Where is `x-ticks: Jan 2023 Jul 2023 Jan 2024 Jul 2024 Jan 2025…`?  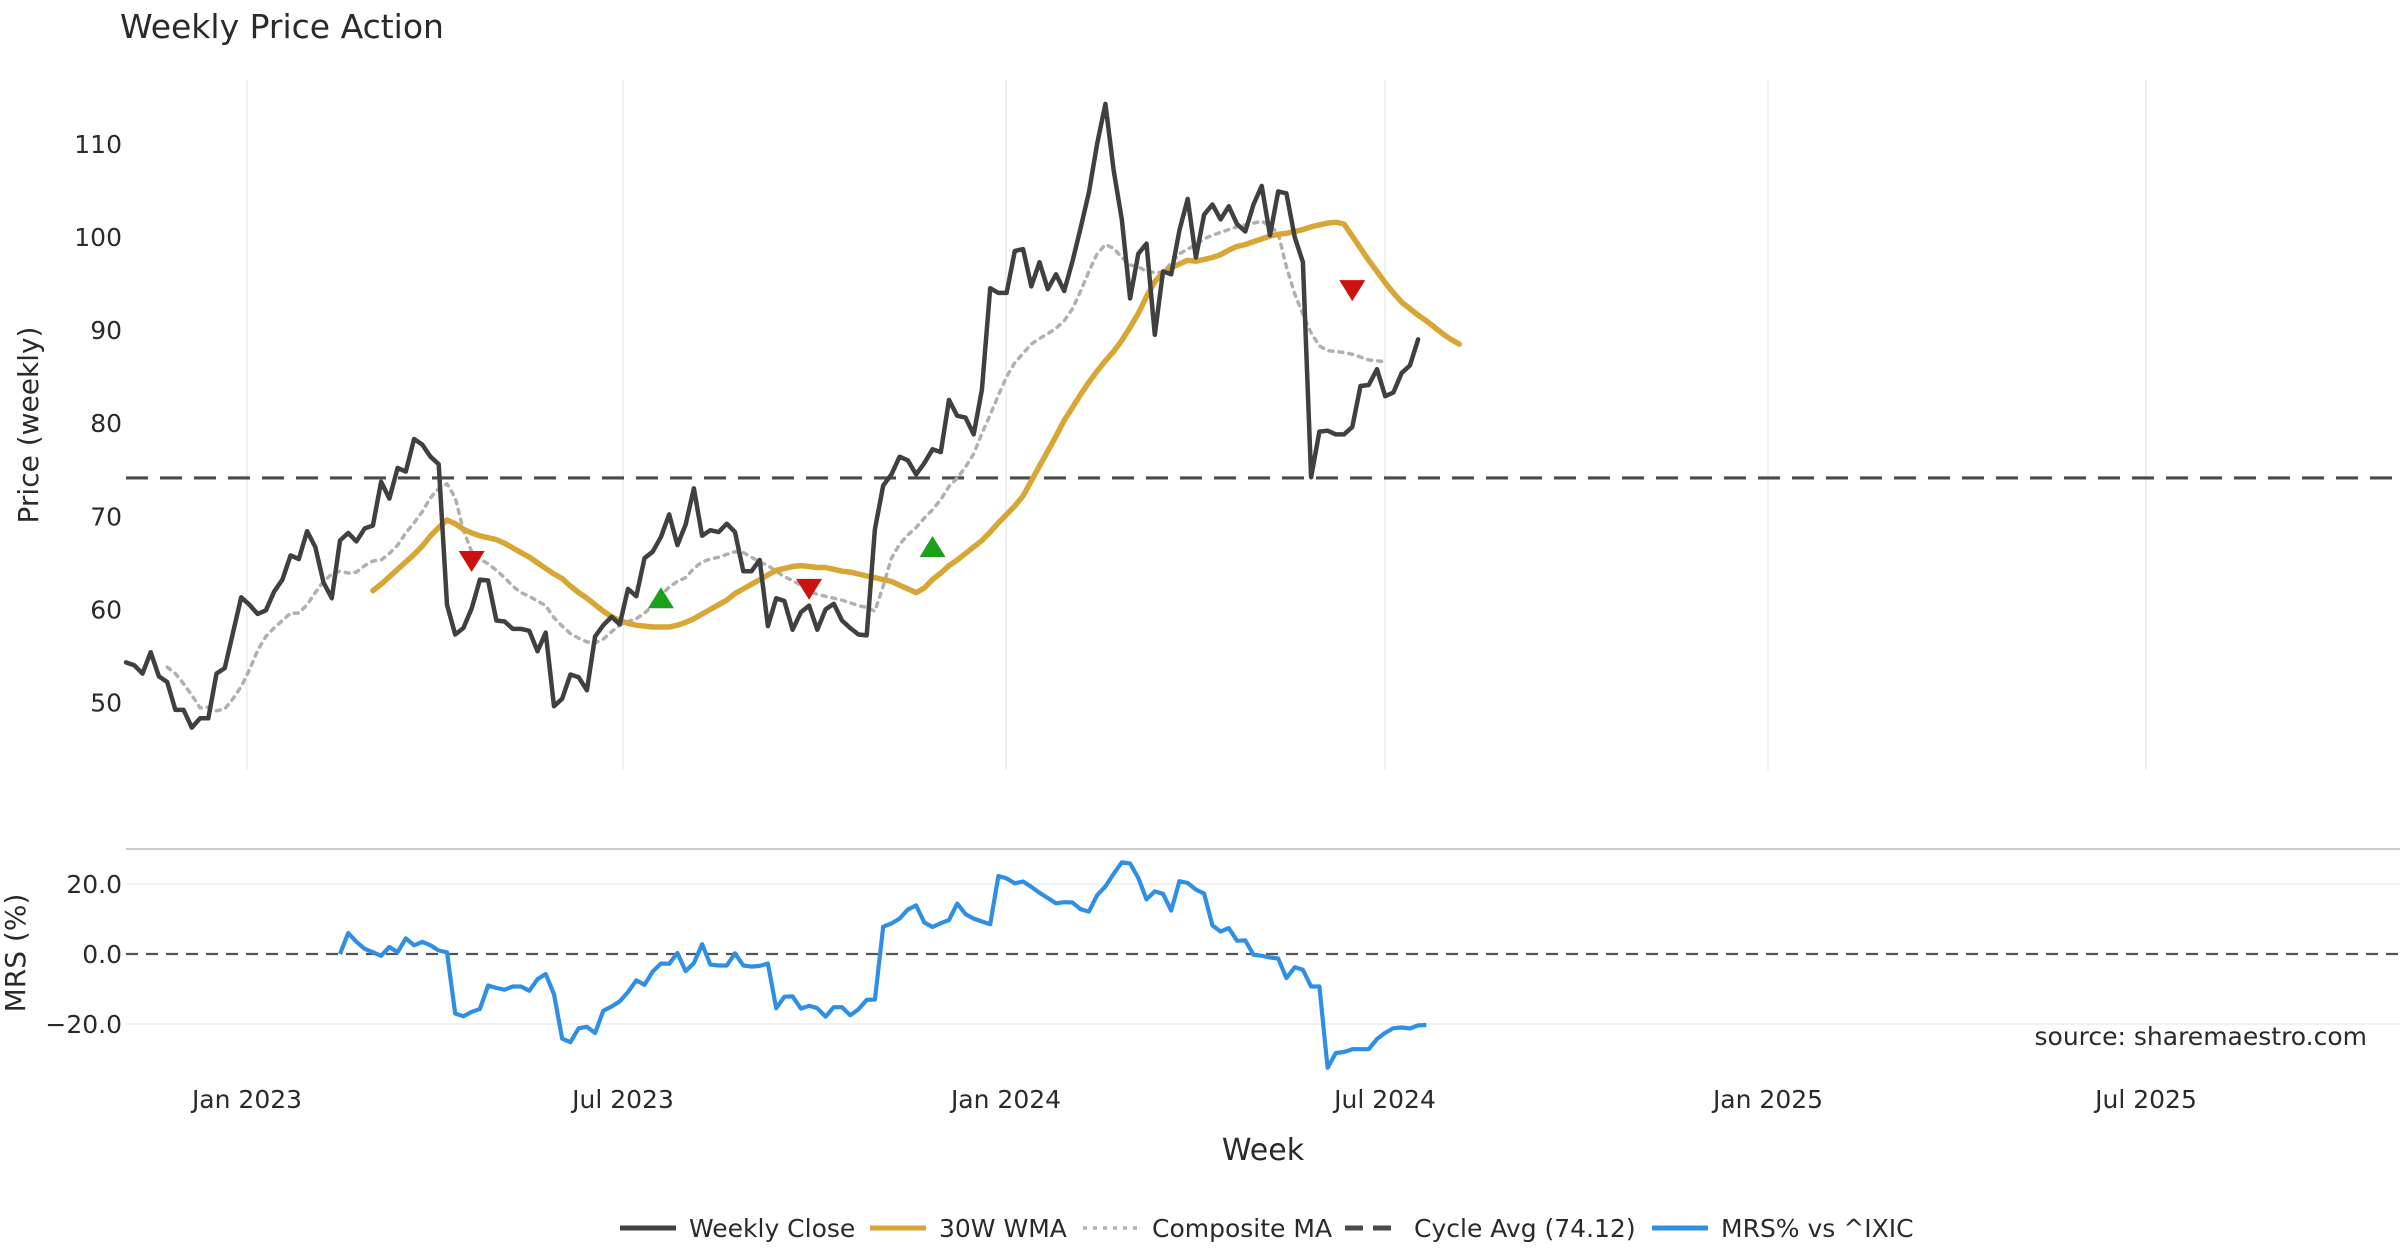 x-ticks: Jan 2023 Jul 2023 Jan 2024 Jul 2024 Jan 2025… is located at coordinates (1193, 1099).